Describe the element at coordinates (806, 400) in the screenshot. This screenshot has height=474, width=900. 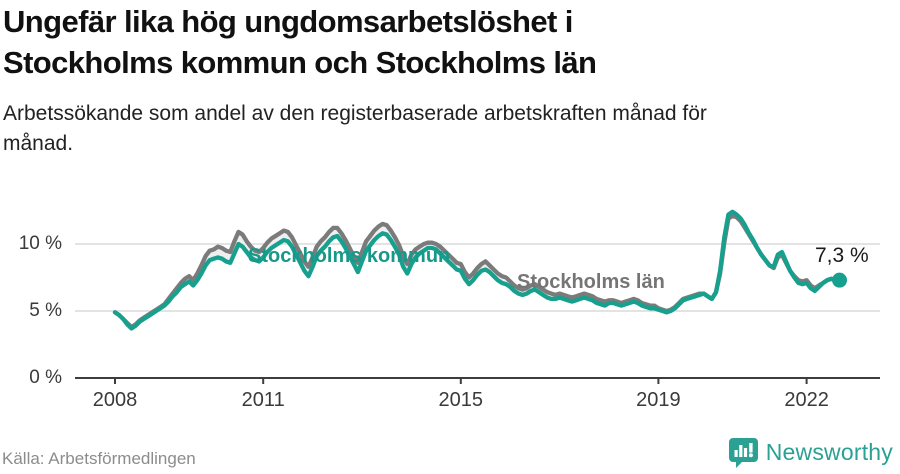
I see `x-tick-label: 2022` at that location.